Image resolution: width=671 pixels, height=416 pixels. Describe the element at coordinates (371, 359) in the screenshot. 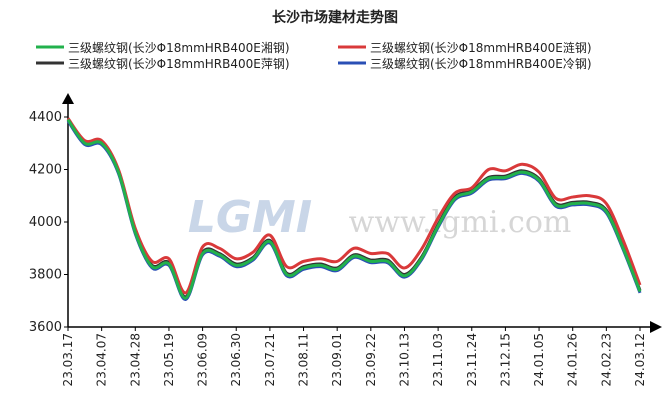

I see `x-tick-label: 23.09.22` at that location.